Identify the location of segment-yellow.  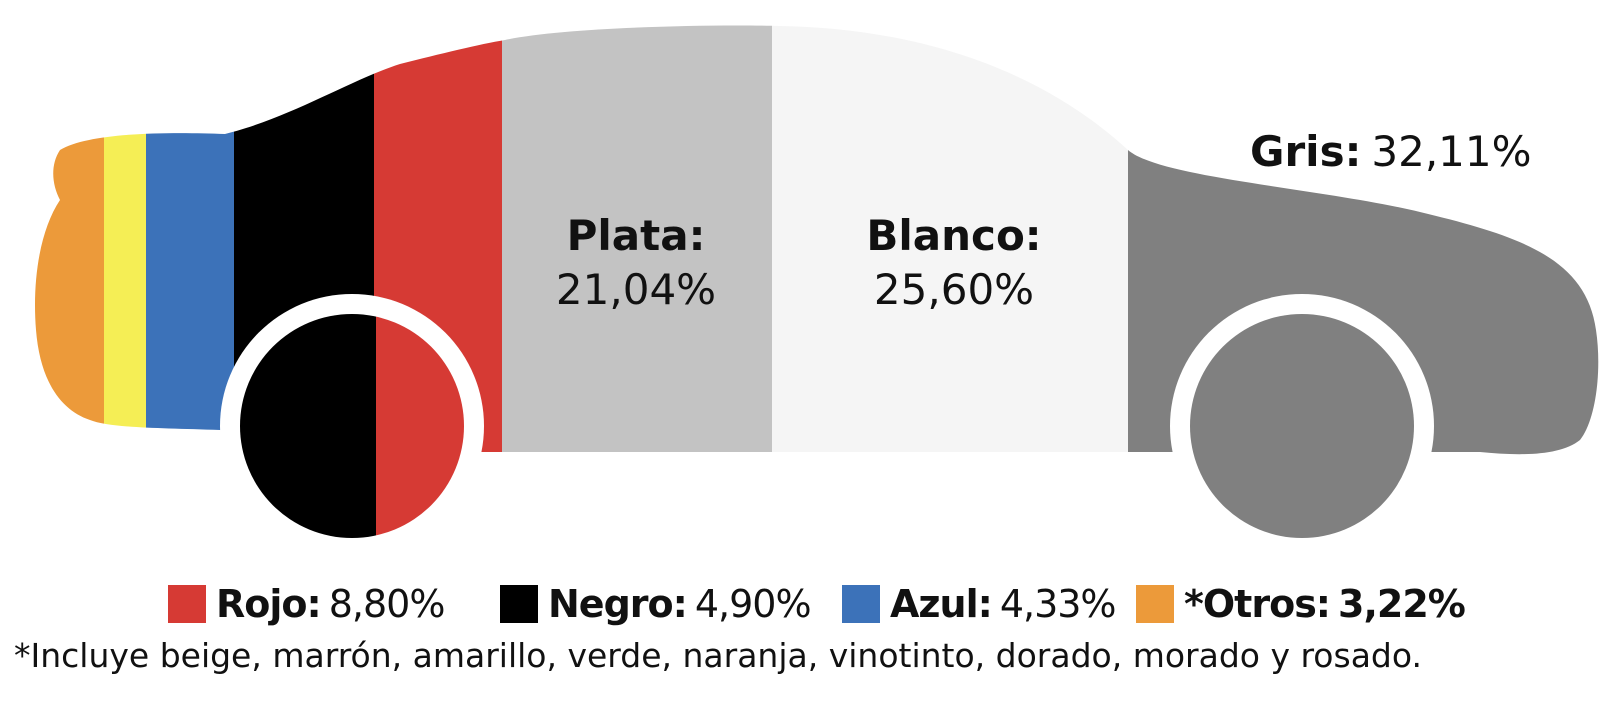
(125, 240).